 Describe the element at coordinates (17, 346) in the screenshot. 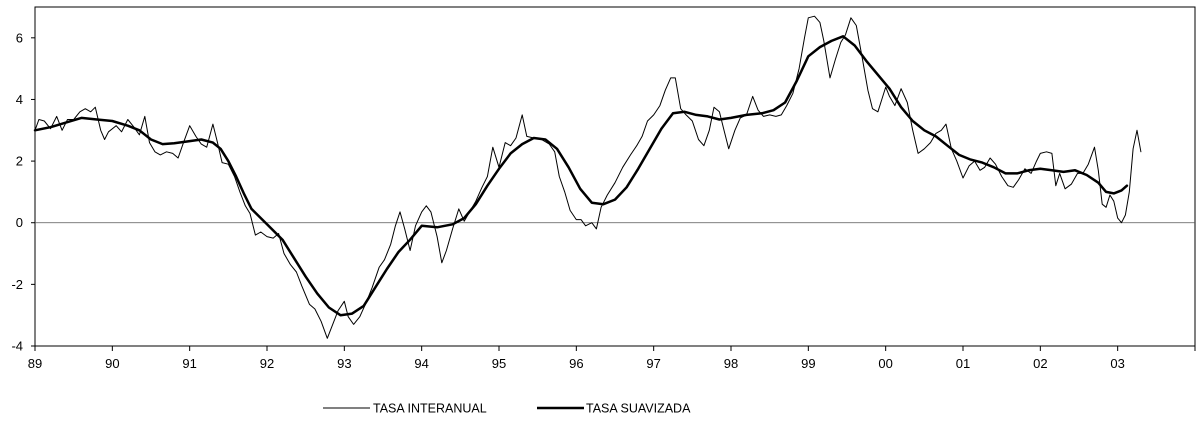

I see `y-tick-label: -4` at that location.